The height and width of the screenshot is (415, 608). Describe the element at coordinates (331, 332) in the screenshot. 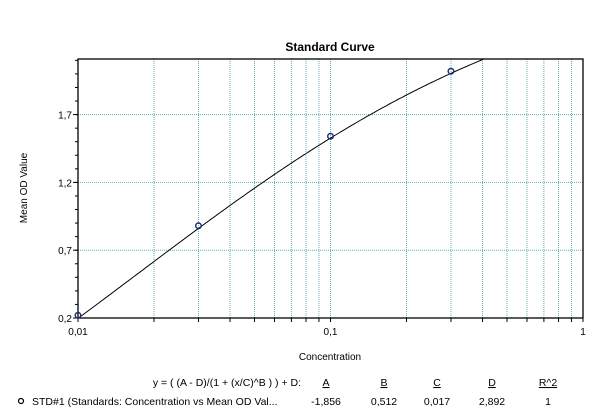

I see `x-tick-label: 0,1` at that location.